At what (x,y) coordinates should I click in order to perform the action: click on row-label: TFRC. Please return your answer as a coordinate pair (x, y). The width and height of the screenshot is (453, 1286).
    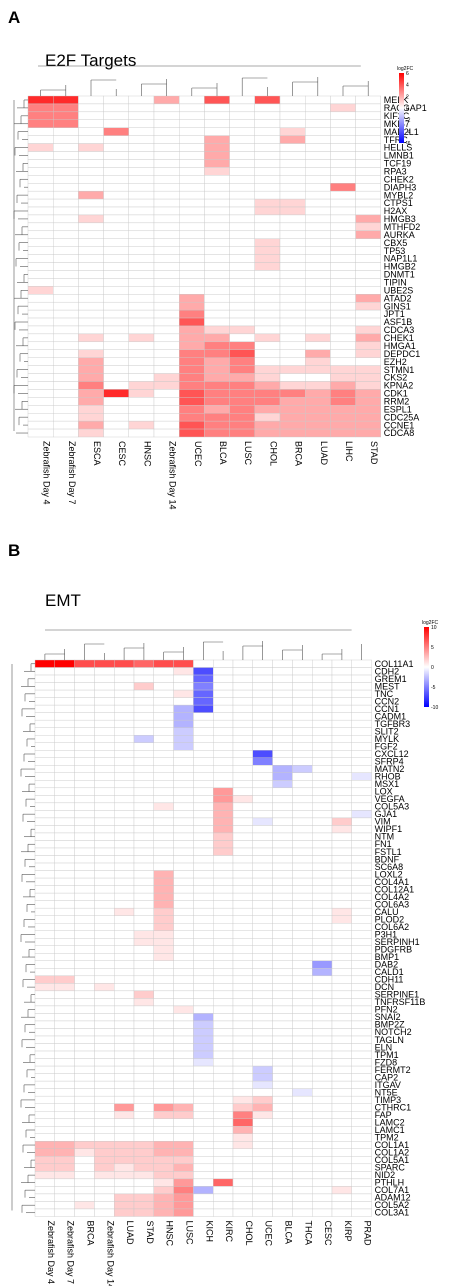
    Looking at the image, I should click on (396, 140).